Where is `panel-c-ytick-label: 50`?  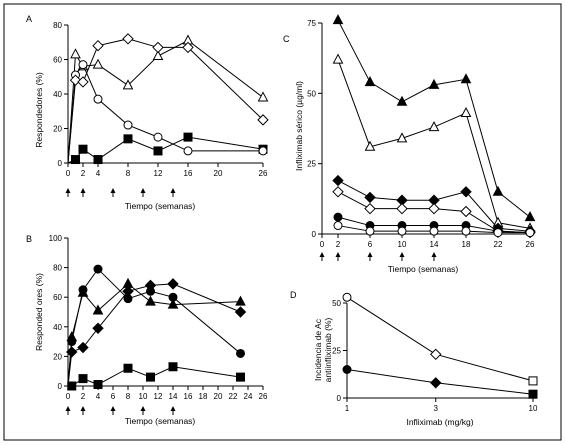 panel-c-ytick-label: 50 is located at coordinates (311, 93).